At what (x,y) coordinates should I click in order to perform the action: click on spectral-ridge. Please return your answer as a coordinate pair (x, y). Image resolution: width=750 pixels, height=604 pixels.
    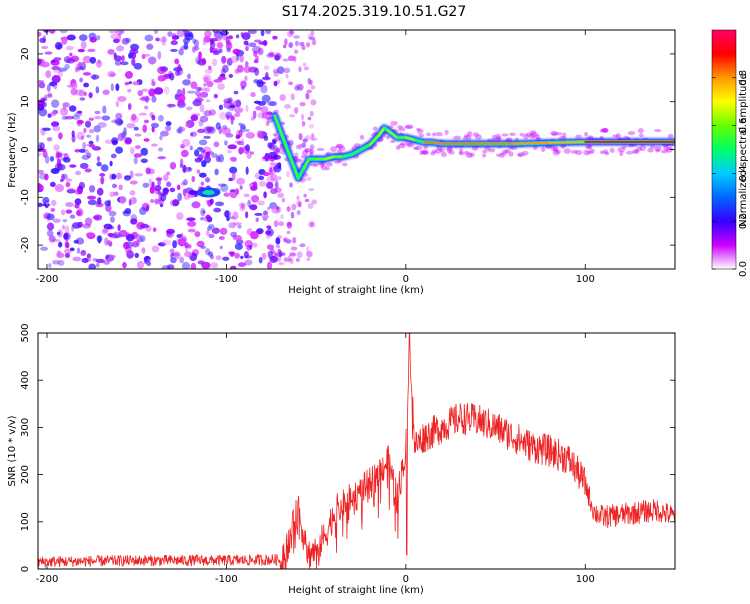
    Looking at the image, I should click on (473, 145).